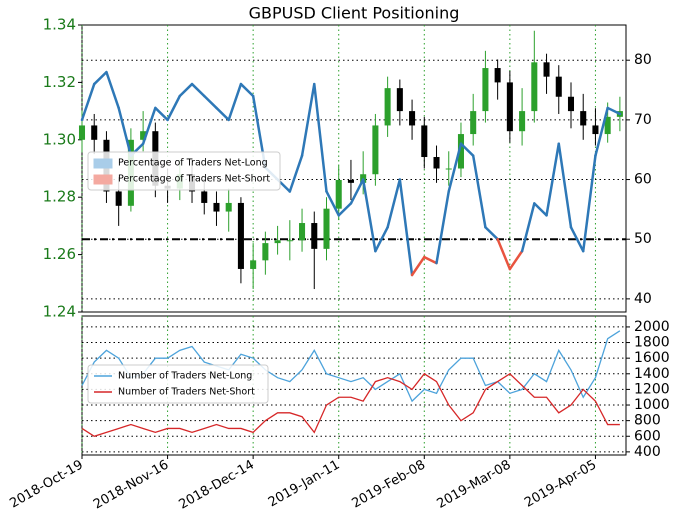  Describe the element at coordinates (59, 139) in the screenshot. I see `y-tick-label: 1.30` at that location.